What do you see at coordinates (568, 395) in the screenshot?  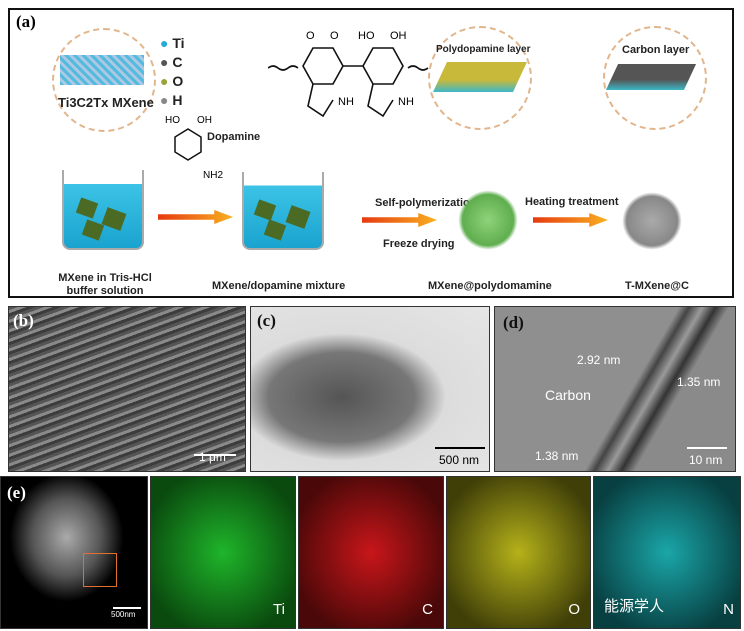 I see `carbon-annotation: Carbon` at bounding box center [568, 395].